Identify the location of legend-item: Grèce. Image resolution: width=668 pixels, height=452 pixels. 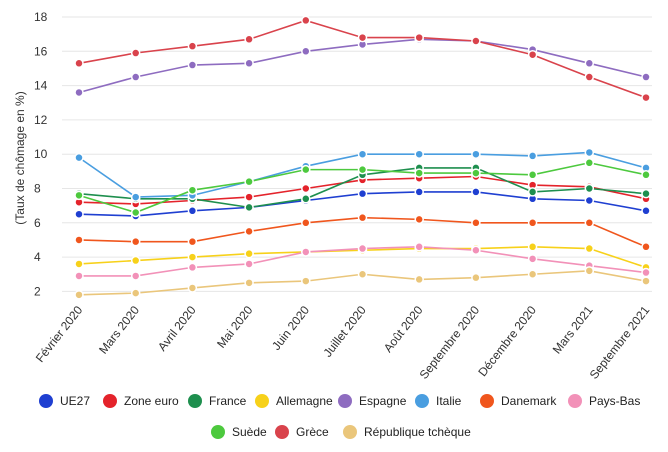
(302, 432).